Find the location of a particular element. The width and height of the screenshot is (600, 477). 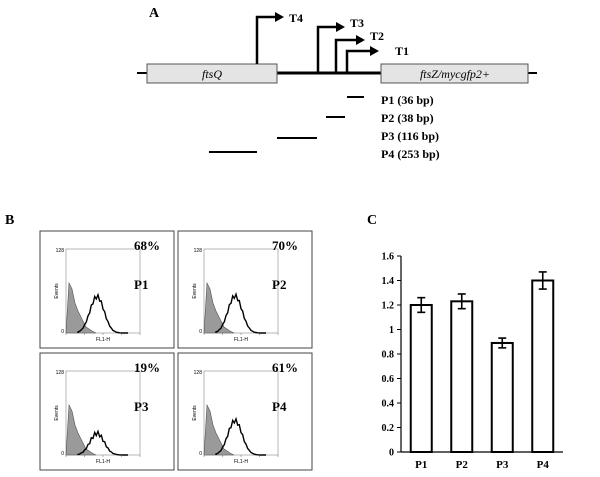

y-tick-label: 0.2 is located at coordinates (388, 428).